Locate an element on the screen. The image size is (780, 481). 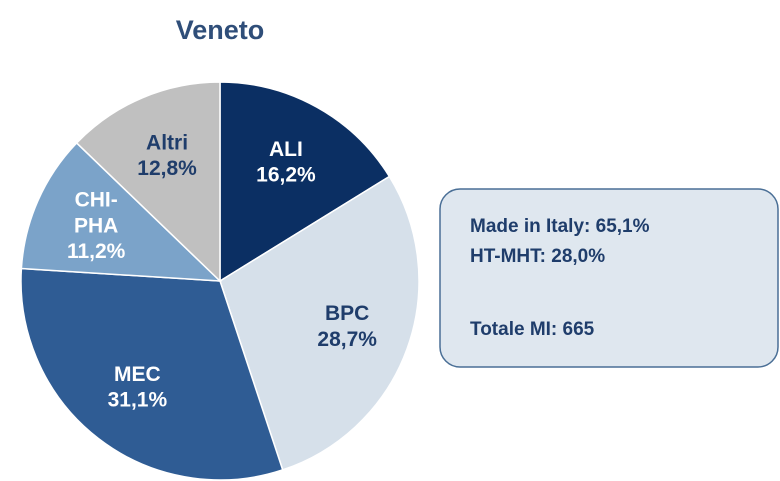
annotation: Totale MI: 665 is located at coordinates (532, 329).